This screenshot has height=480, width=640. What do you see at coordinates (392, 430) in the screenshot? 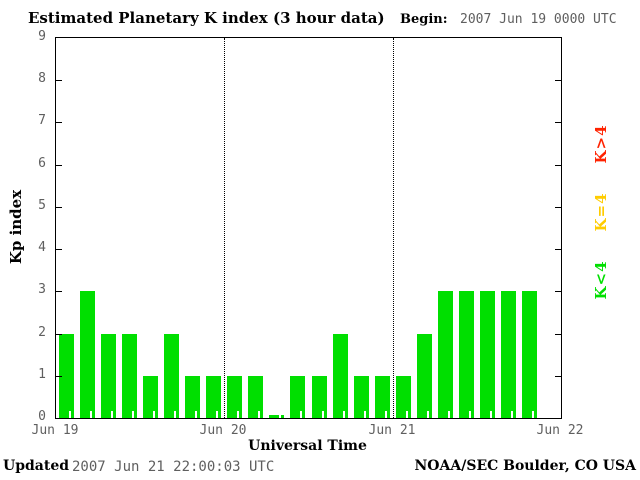
I see `x-tick-label-jun-21: Jun 21` at bounding box center [392, 430].